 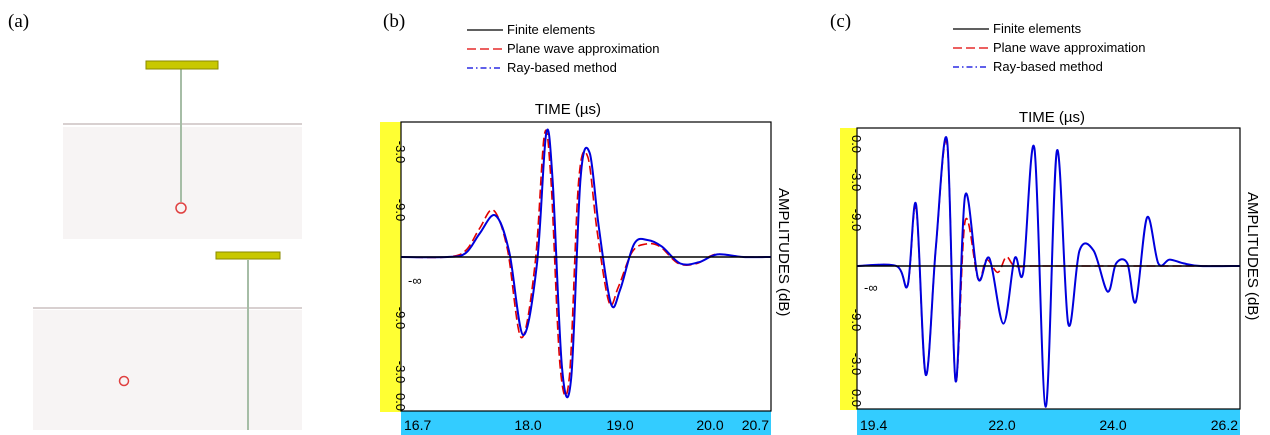 What do you see at coordinates (18, 21) in the screenshot?
I see `panel-a-label: (a)` at bounding box center [18, 21].